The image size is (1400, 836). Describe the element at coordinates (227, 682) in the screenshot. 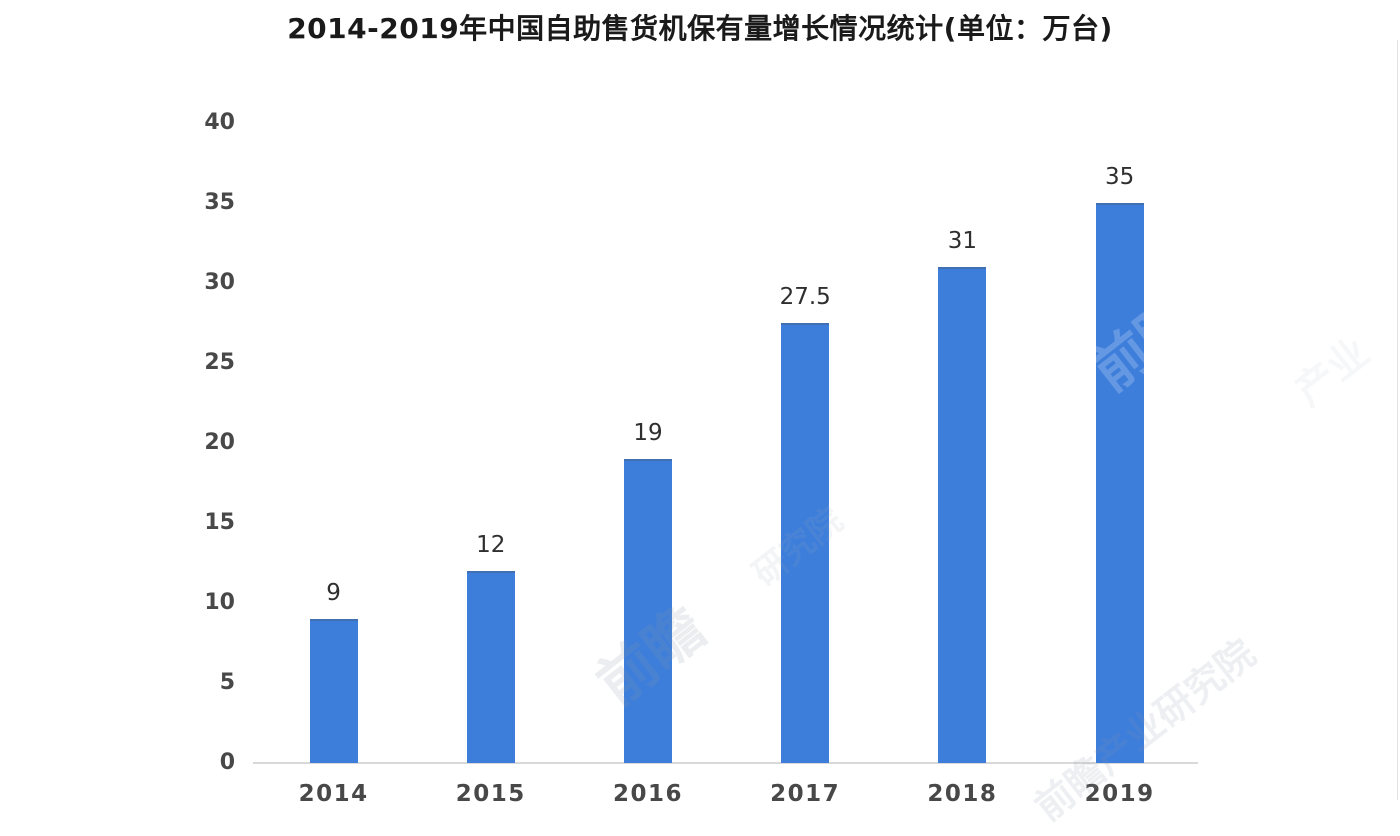

I see `y-tick-label: 5` at that location.